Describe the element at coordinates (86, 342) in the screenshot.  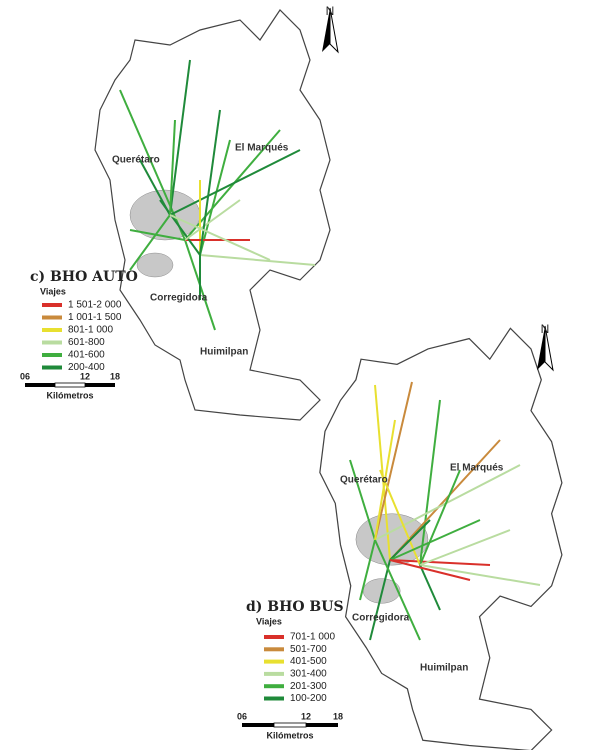
I see `legend-label: 601-800` at that location.